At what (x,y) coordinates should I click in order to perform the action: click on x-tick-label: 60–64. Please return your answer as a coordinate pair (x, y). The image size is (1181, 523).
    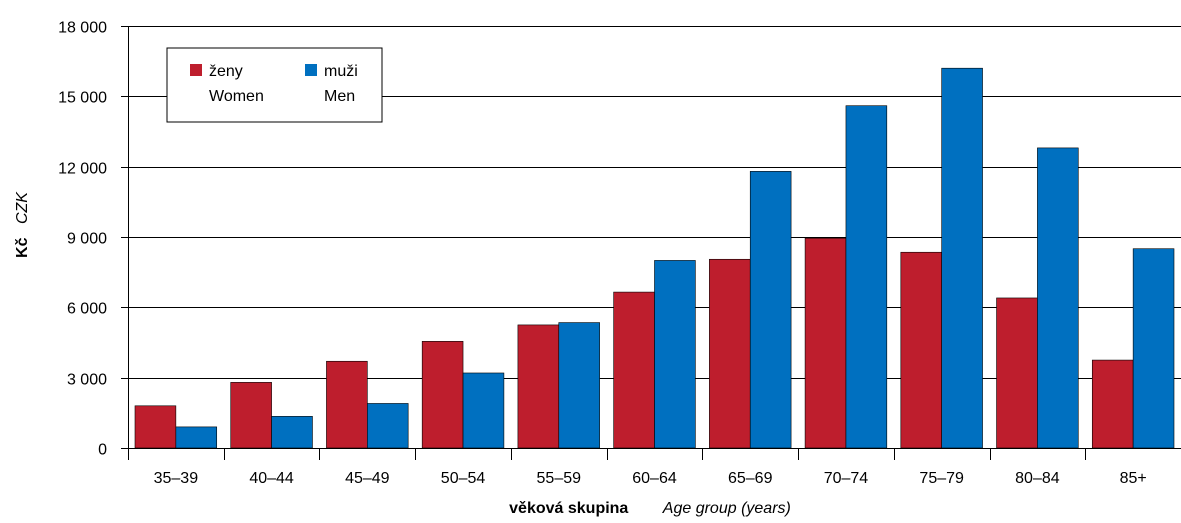
    Looking at the image, I should click on (654, 478).